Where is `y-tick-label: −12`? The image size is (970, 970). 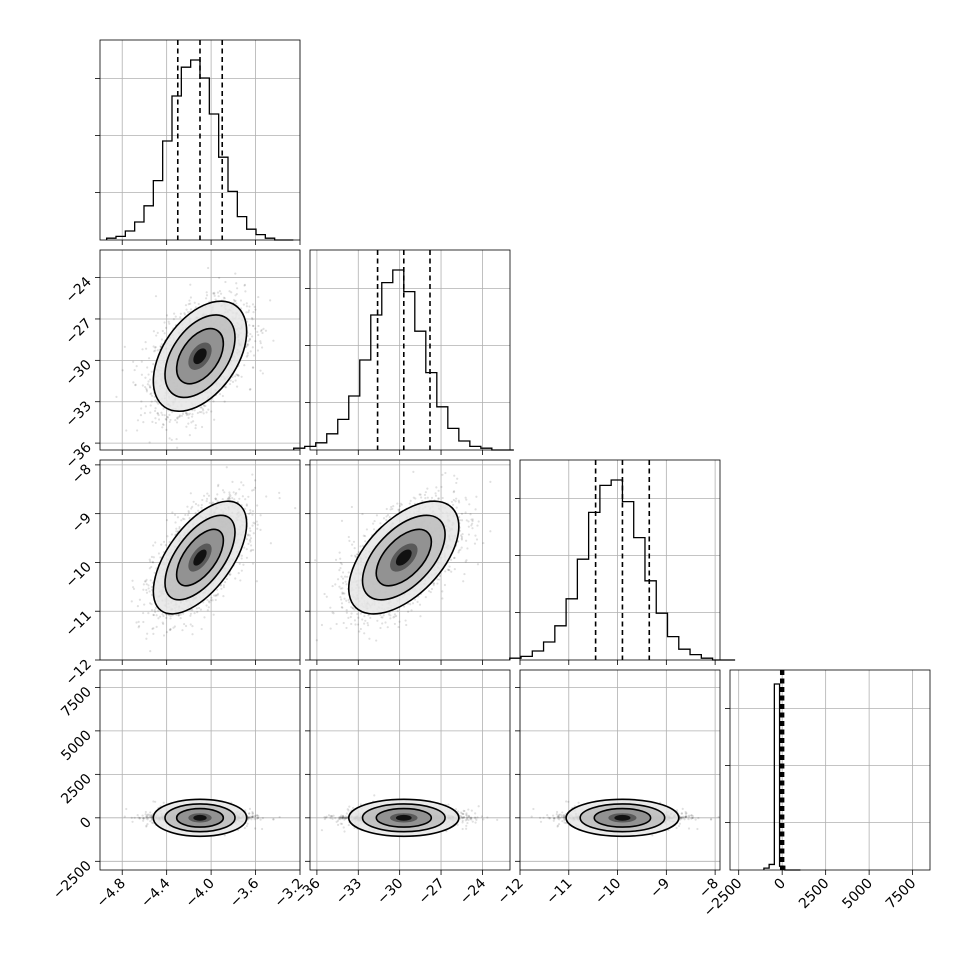 y-tick-label: −12 is located at coordinates (79, 673).